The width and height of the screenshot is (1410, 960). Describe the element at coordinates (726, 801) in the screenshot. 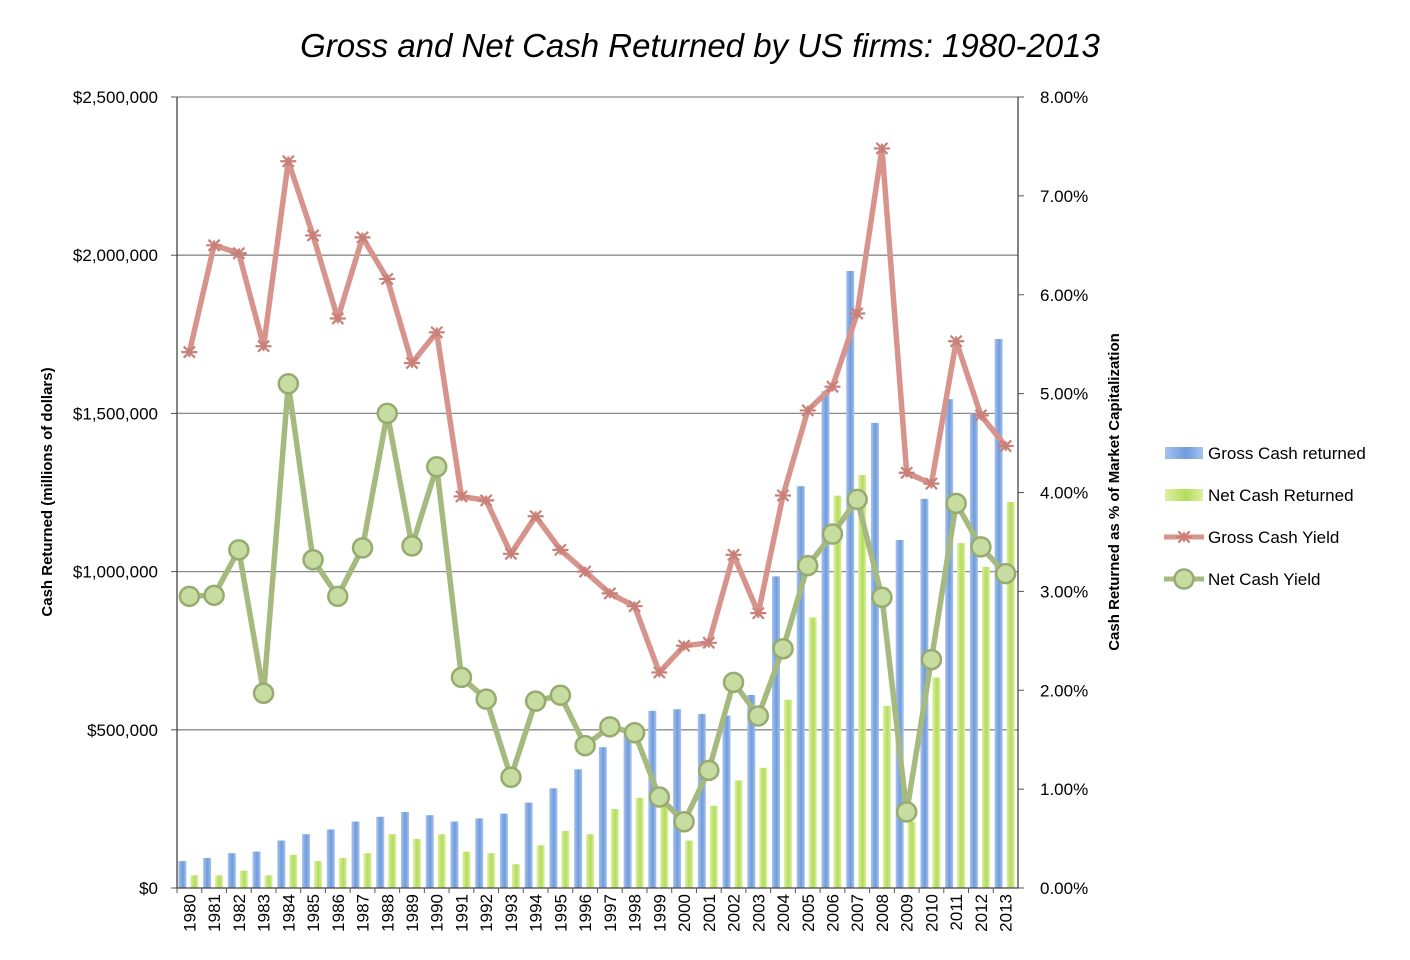

I see `gross-cash-bar-2002` at that location.